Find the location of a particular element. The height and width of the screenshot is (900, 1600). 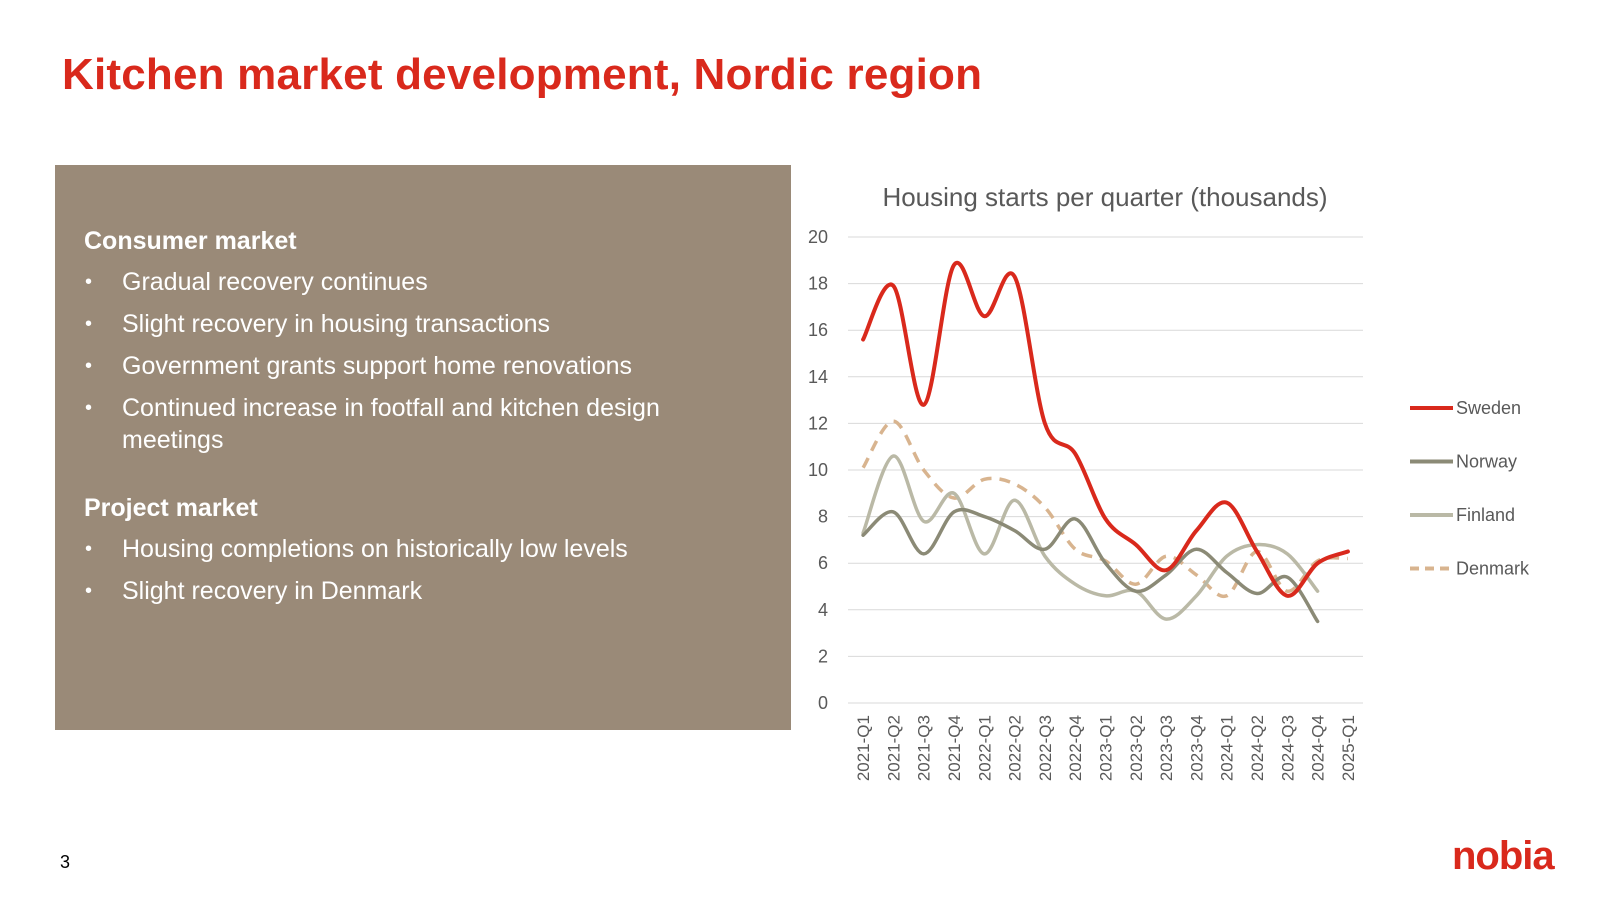

x-tick-label: 2023-Q1 is located at coordinates (1106, 748).